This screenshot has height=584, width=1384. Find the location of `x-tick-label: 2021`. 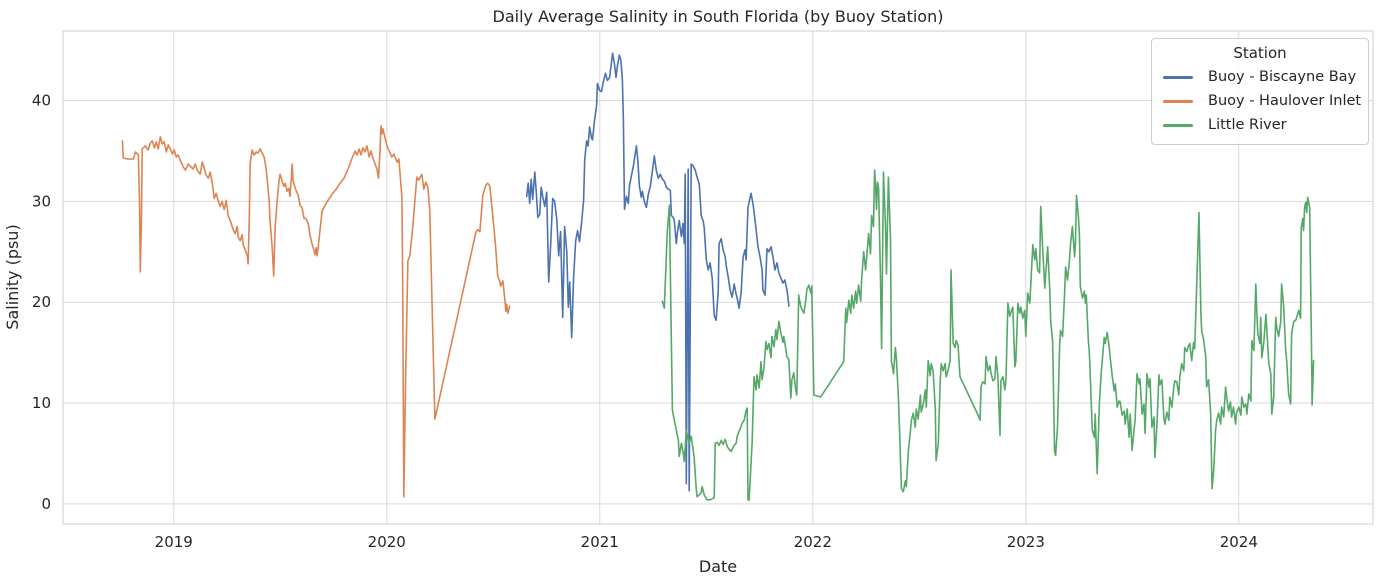

x-tick-label: 2021 is located at coordinates (600, 542).